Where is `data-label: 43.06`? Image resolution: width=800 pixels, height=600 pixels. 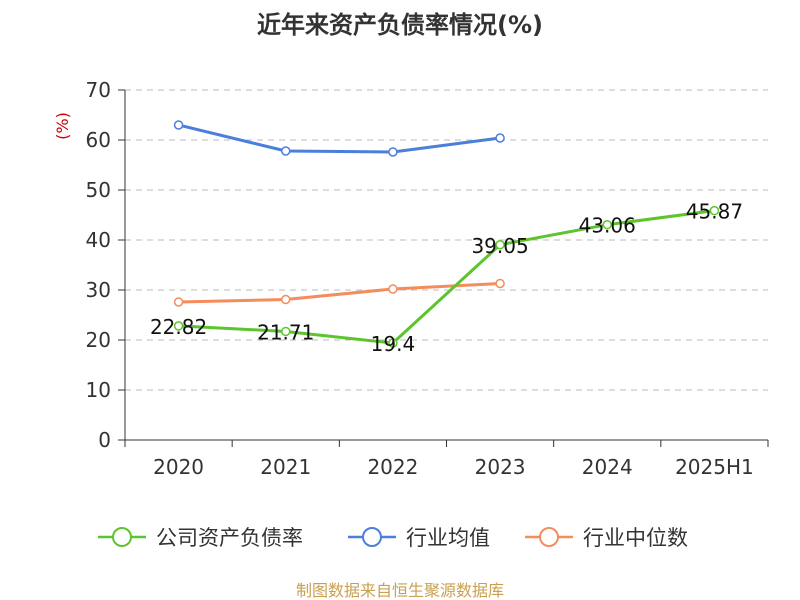
data-label: 43.06 is located at coordinates (607, 226).